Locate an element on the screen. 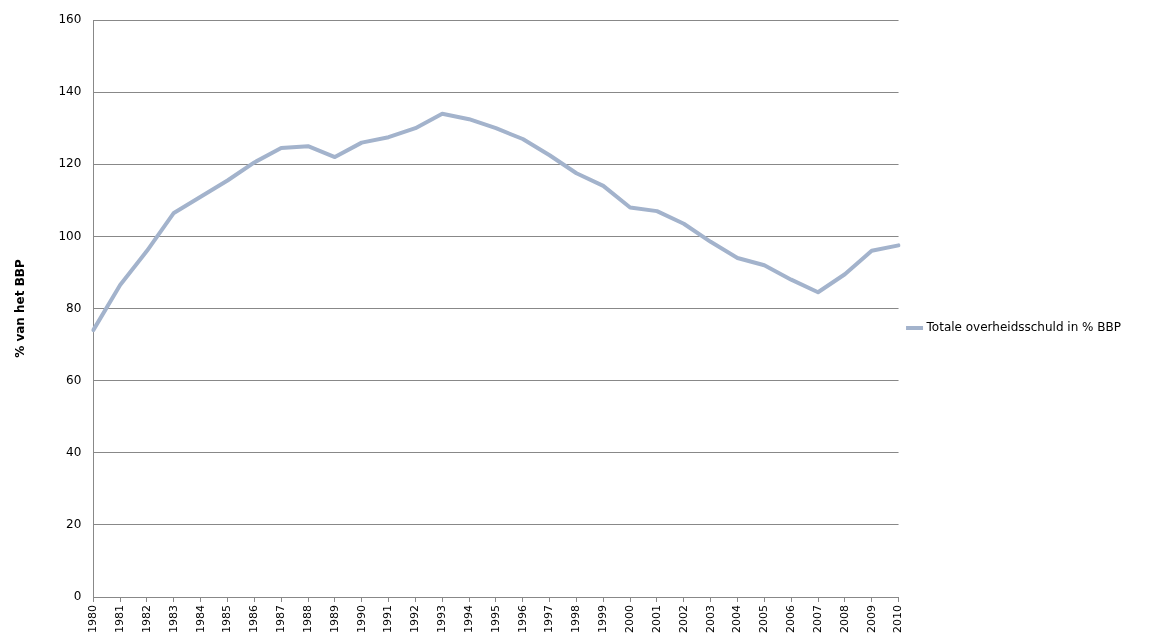 This screenshot has height=644, width=1161. x-tick-label: 1980 is located at coordinates (93, 619).